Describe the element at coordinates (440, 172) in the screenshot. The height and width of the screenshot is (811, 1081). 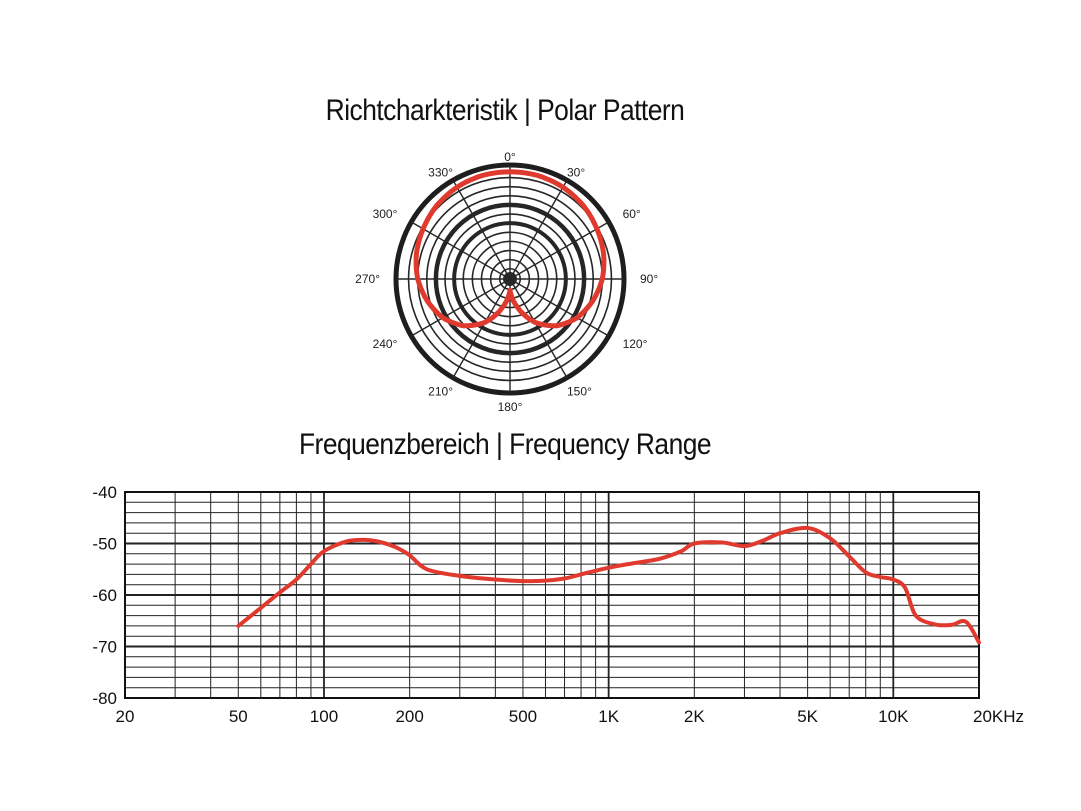
I see `polar-angle-label: 330°` at that location.